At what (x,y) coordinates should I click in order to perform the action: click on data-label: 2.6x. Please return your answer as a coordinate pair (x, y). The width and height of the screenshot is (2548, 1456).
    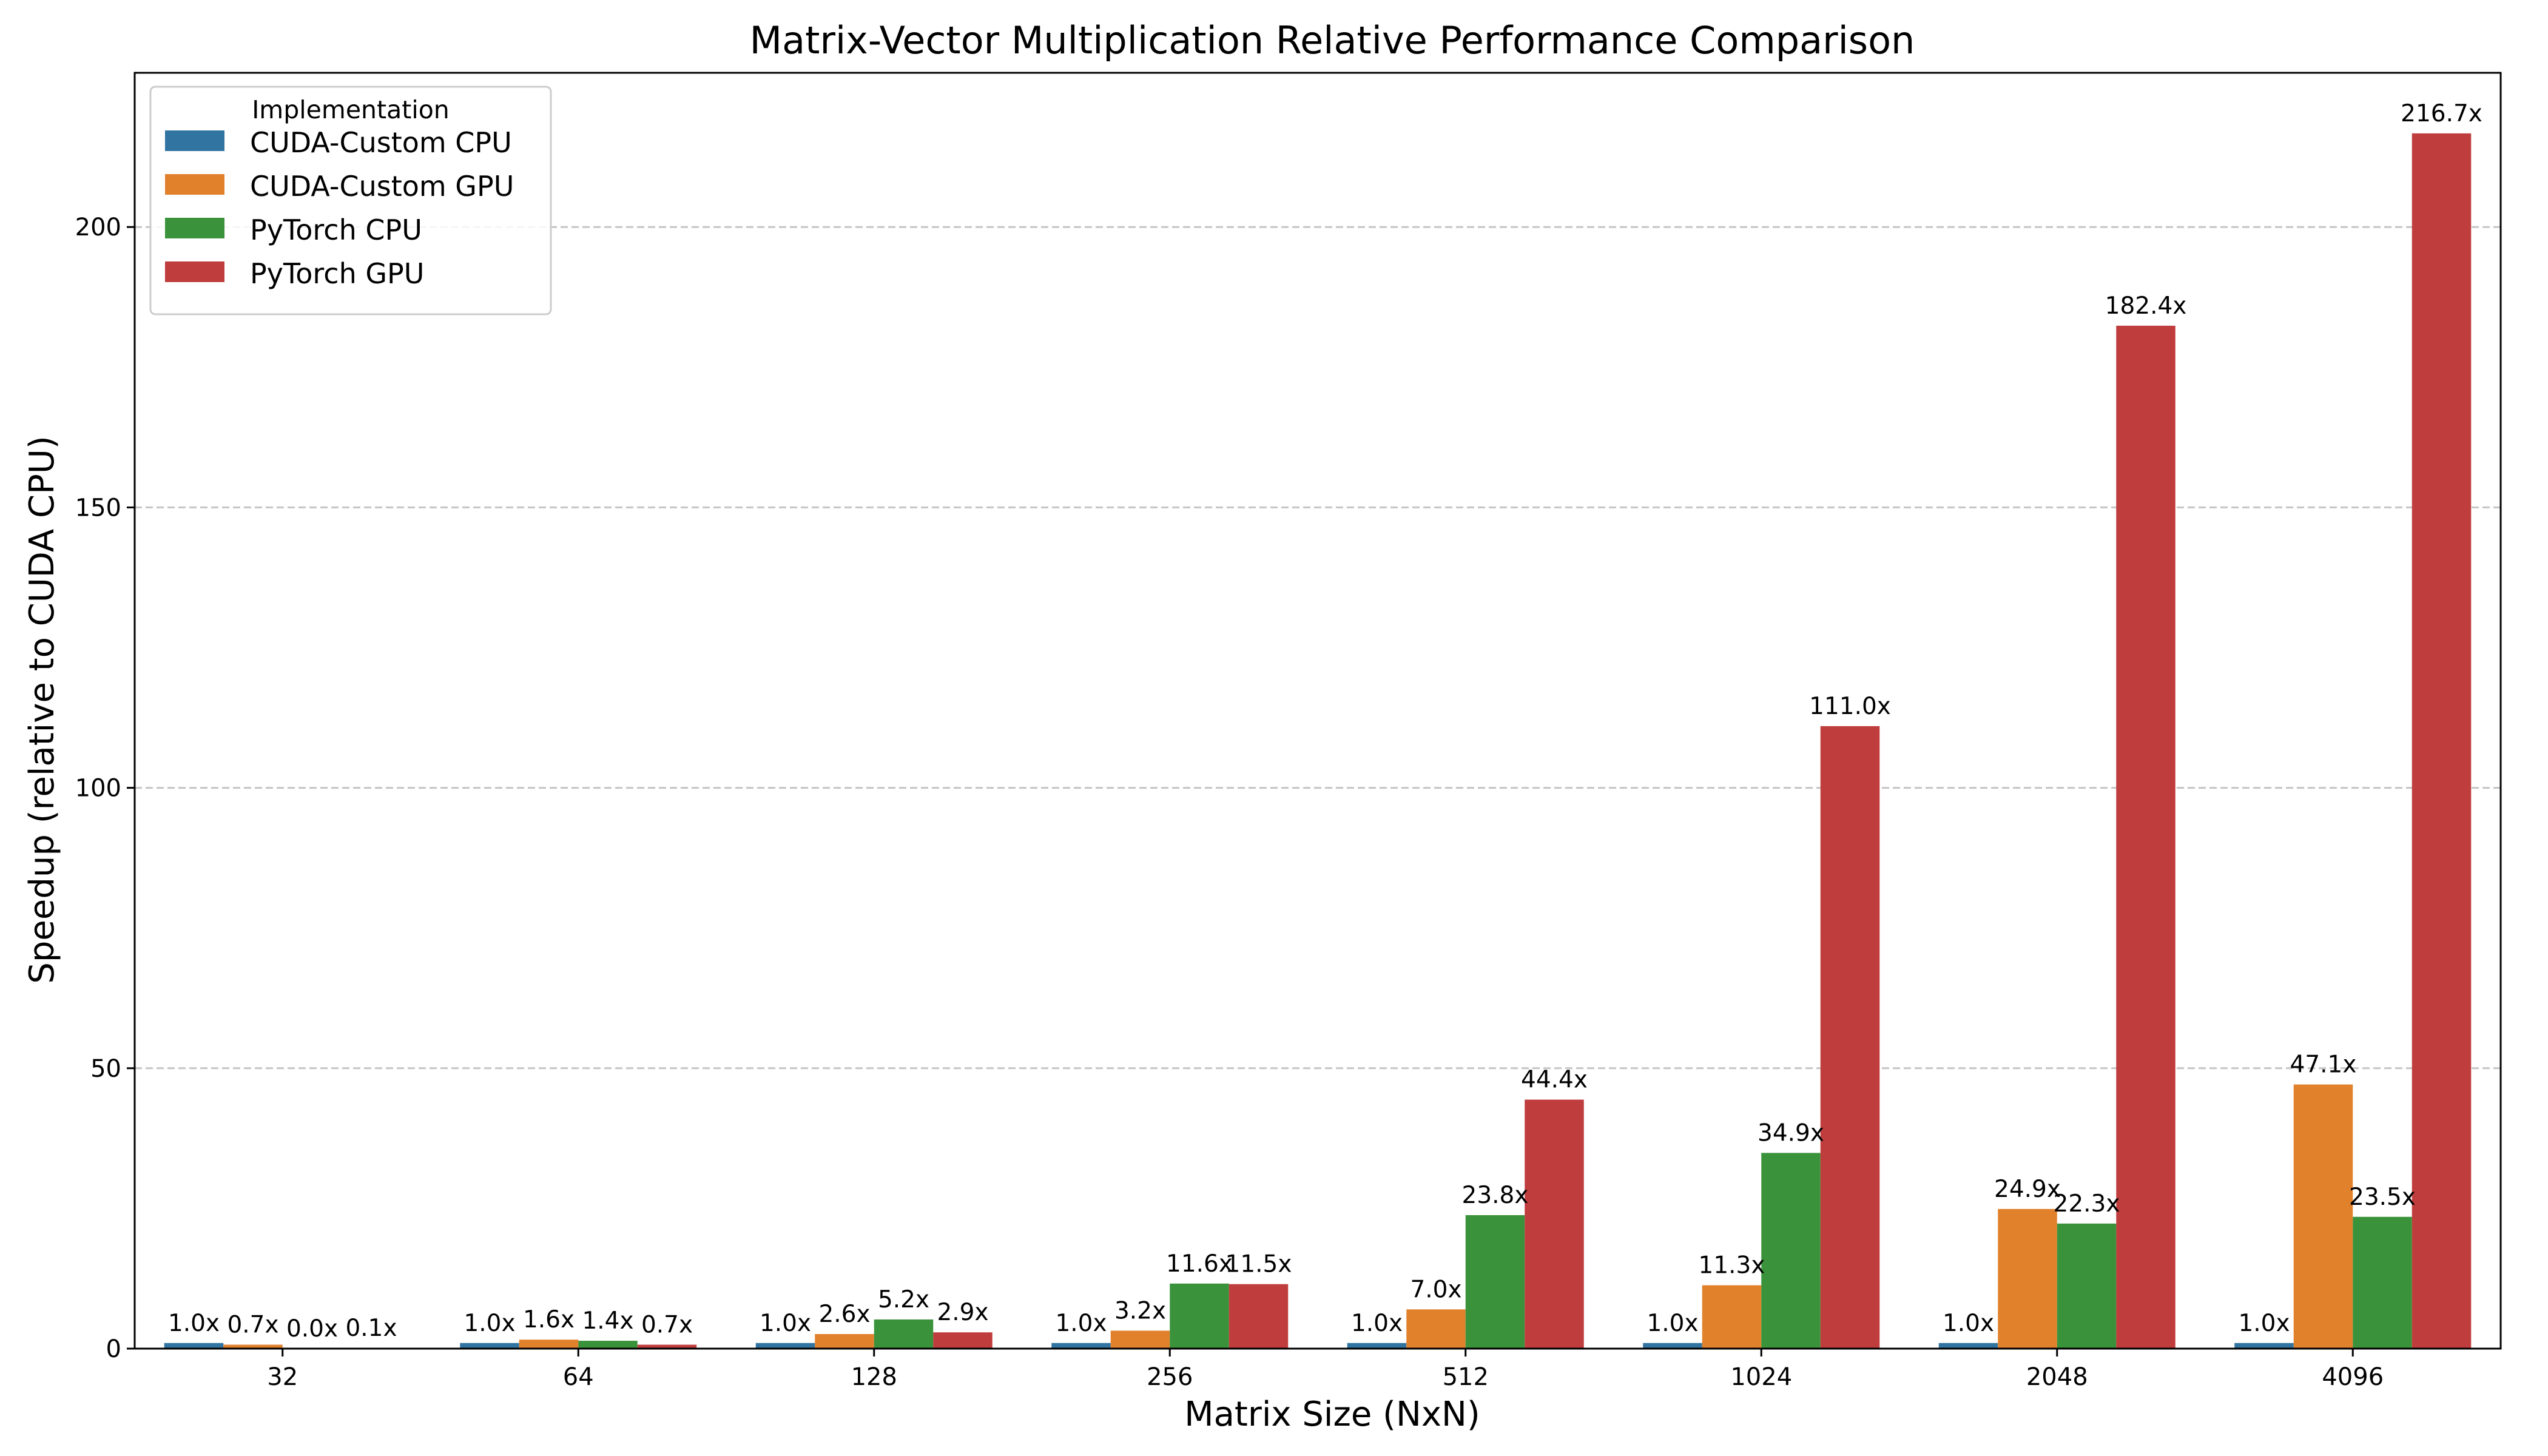
    Looking at the image, I should click on (844, 1314).